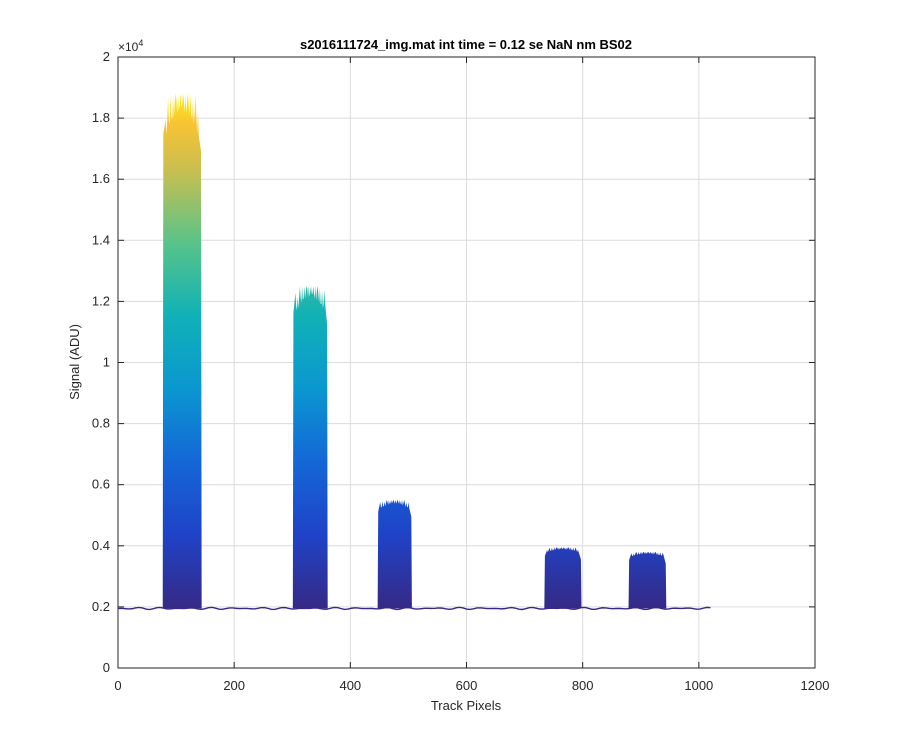 The image size is (900, 750). What do you see at coordinates (466, 705) in the screenshot?
I see `x-axis-label: Track Pixels` at bounding box center [466, 705].